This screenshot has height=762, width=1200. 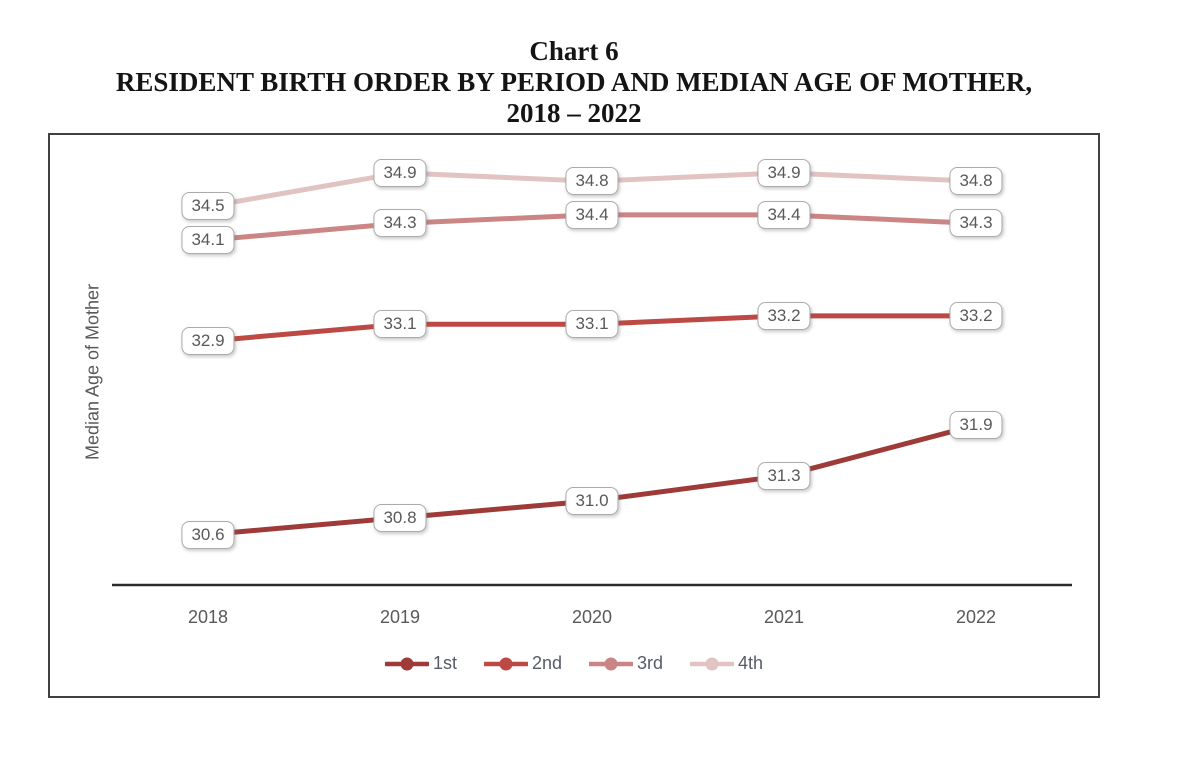 What do you see at coordinates (976, 617) in the screenshot?
I see `x-tick-label: 2022` at bounding box center [976, 617].